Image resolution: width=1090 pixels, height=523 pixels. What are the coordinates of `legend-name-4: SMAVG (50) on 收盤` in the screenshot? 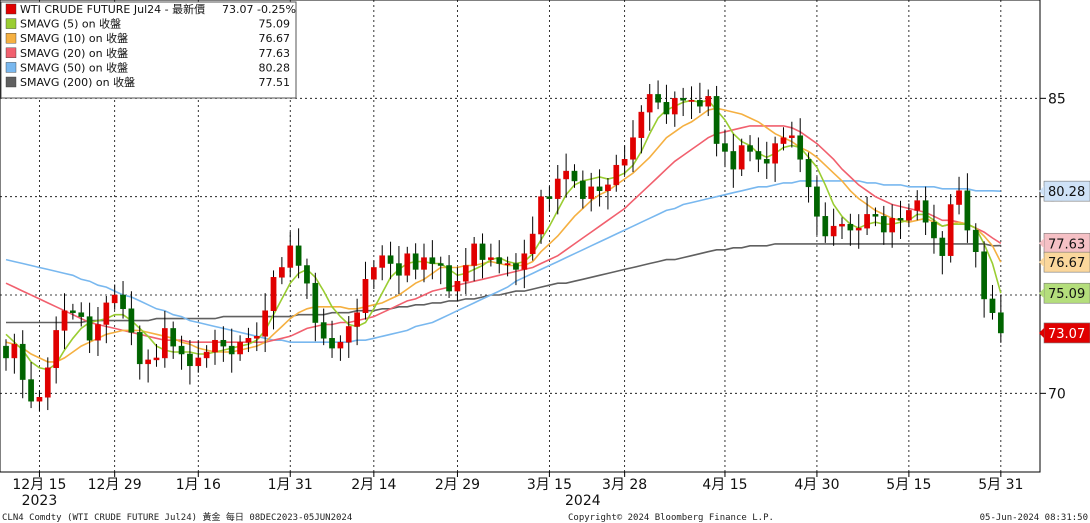 It's located at (74, 67).